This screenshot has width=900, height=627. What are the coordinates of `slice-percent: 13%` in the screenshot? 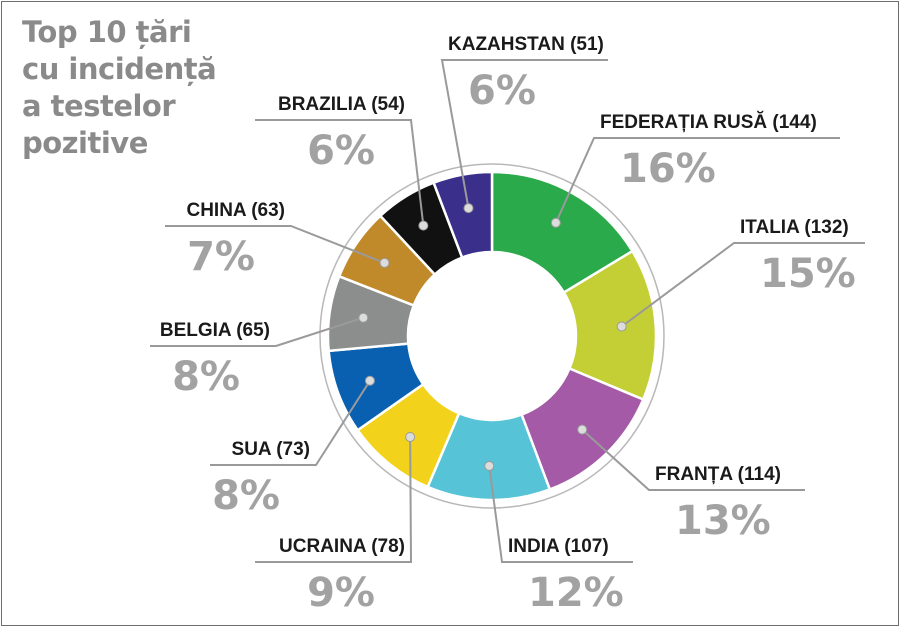 It's located at (723, 521).